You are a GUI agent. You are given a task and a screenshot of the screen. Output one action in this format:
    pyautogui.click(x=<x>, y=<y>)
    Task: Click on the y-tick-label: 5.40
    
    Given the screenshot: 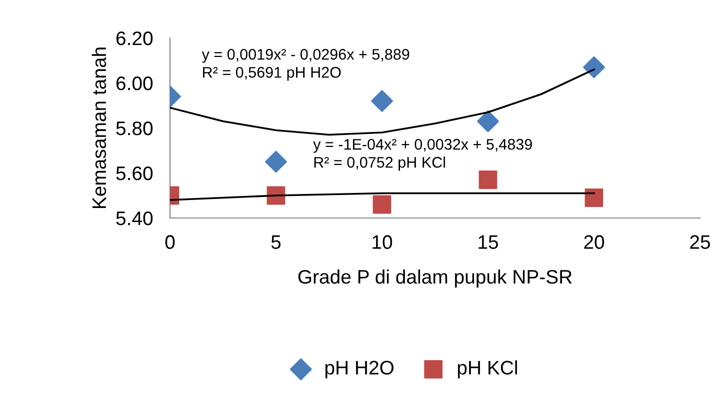 What is the action you would take?
    pyautogui.click(x=134, y=218)
    